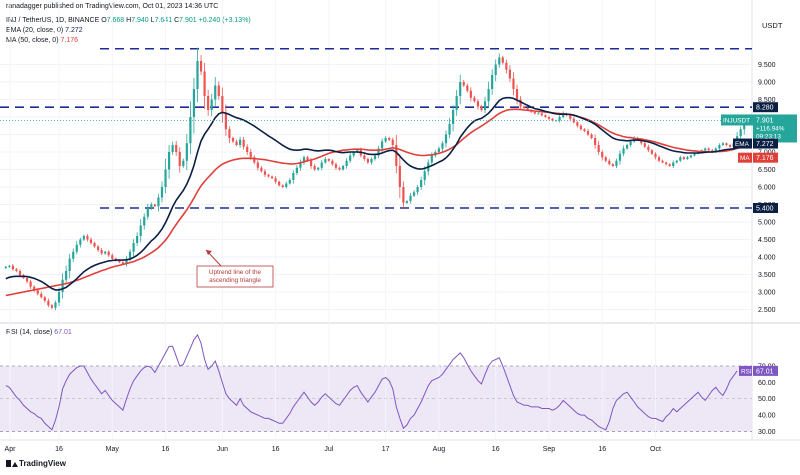  I want to click on symbol-name: INJ / TetherUS, 1D, BINANCE, so click(53, 20).